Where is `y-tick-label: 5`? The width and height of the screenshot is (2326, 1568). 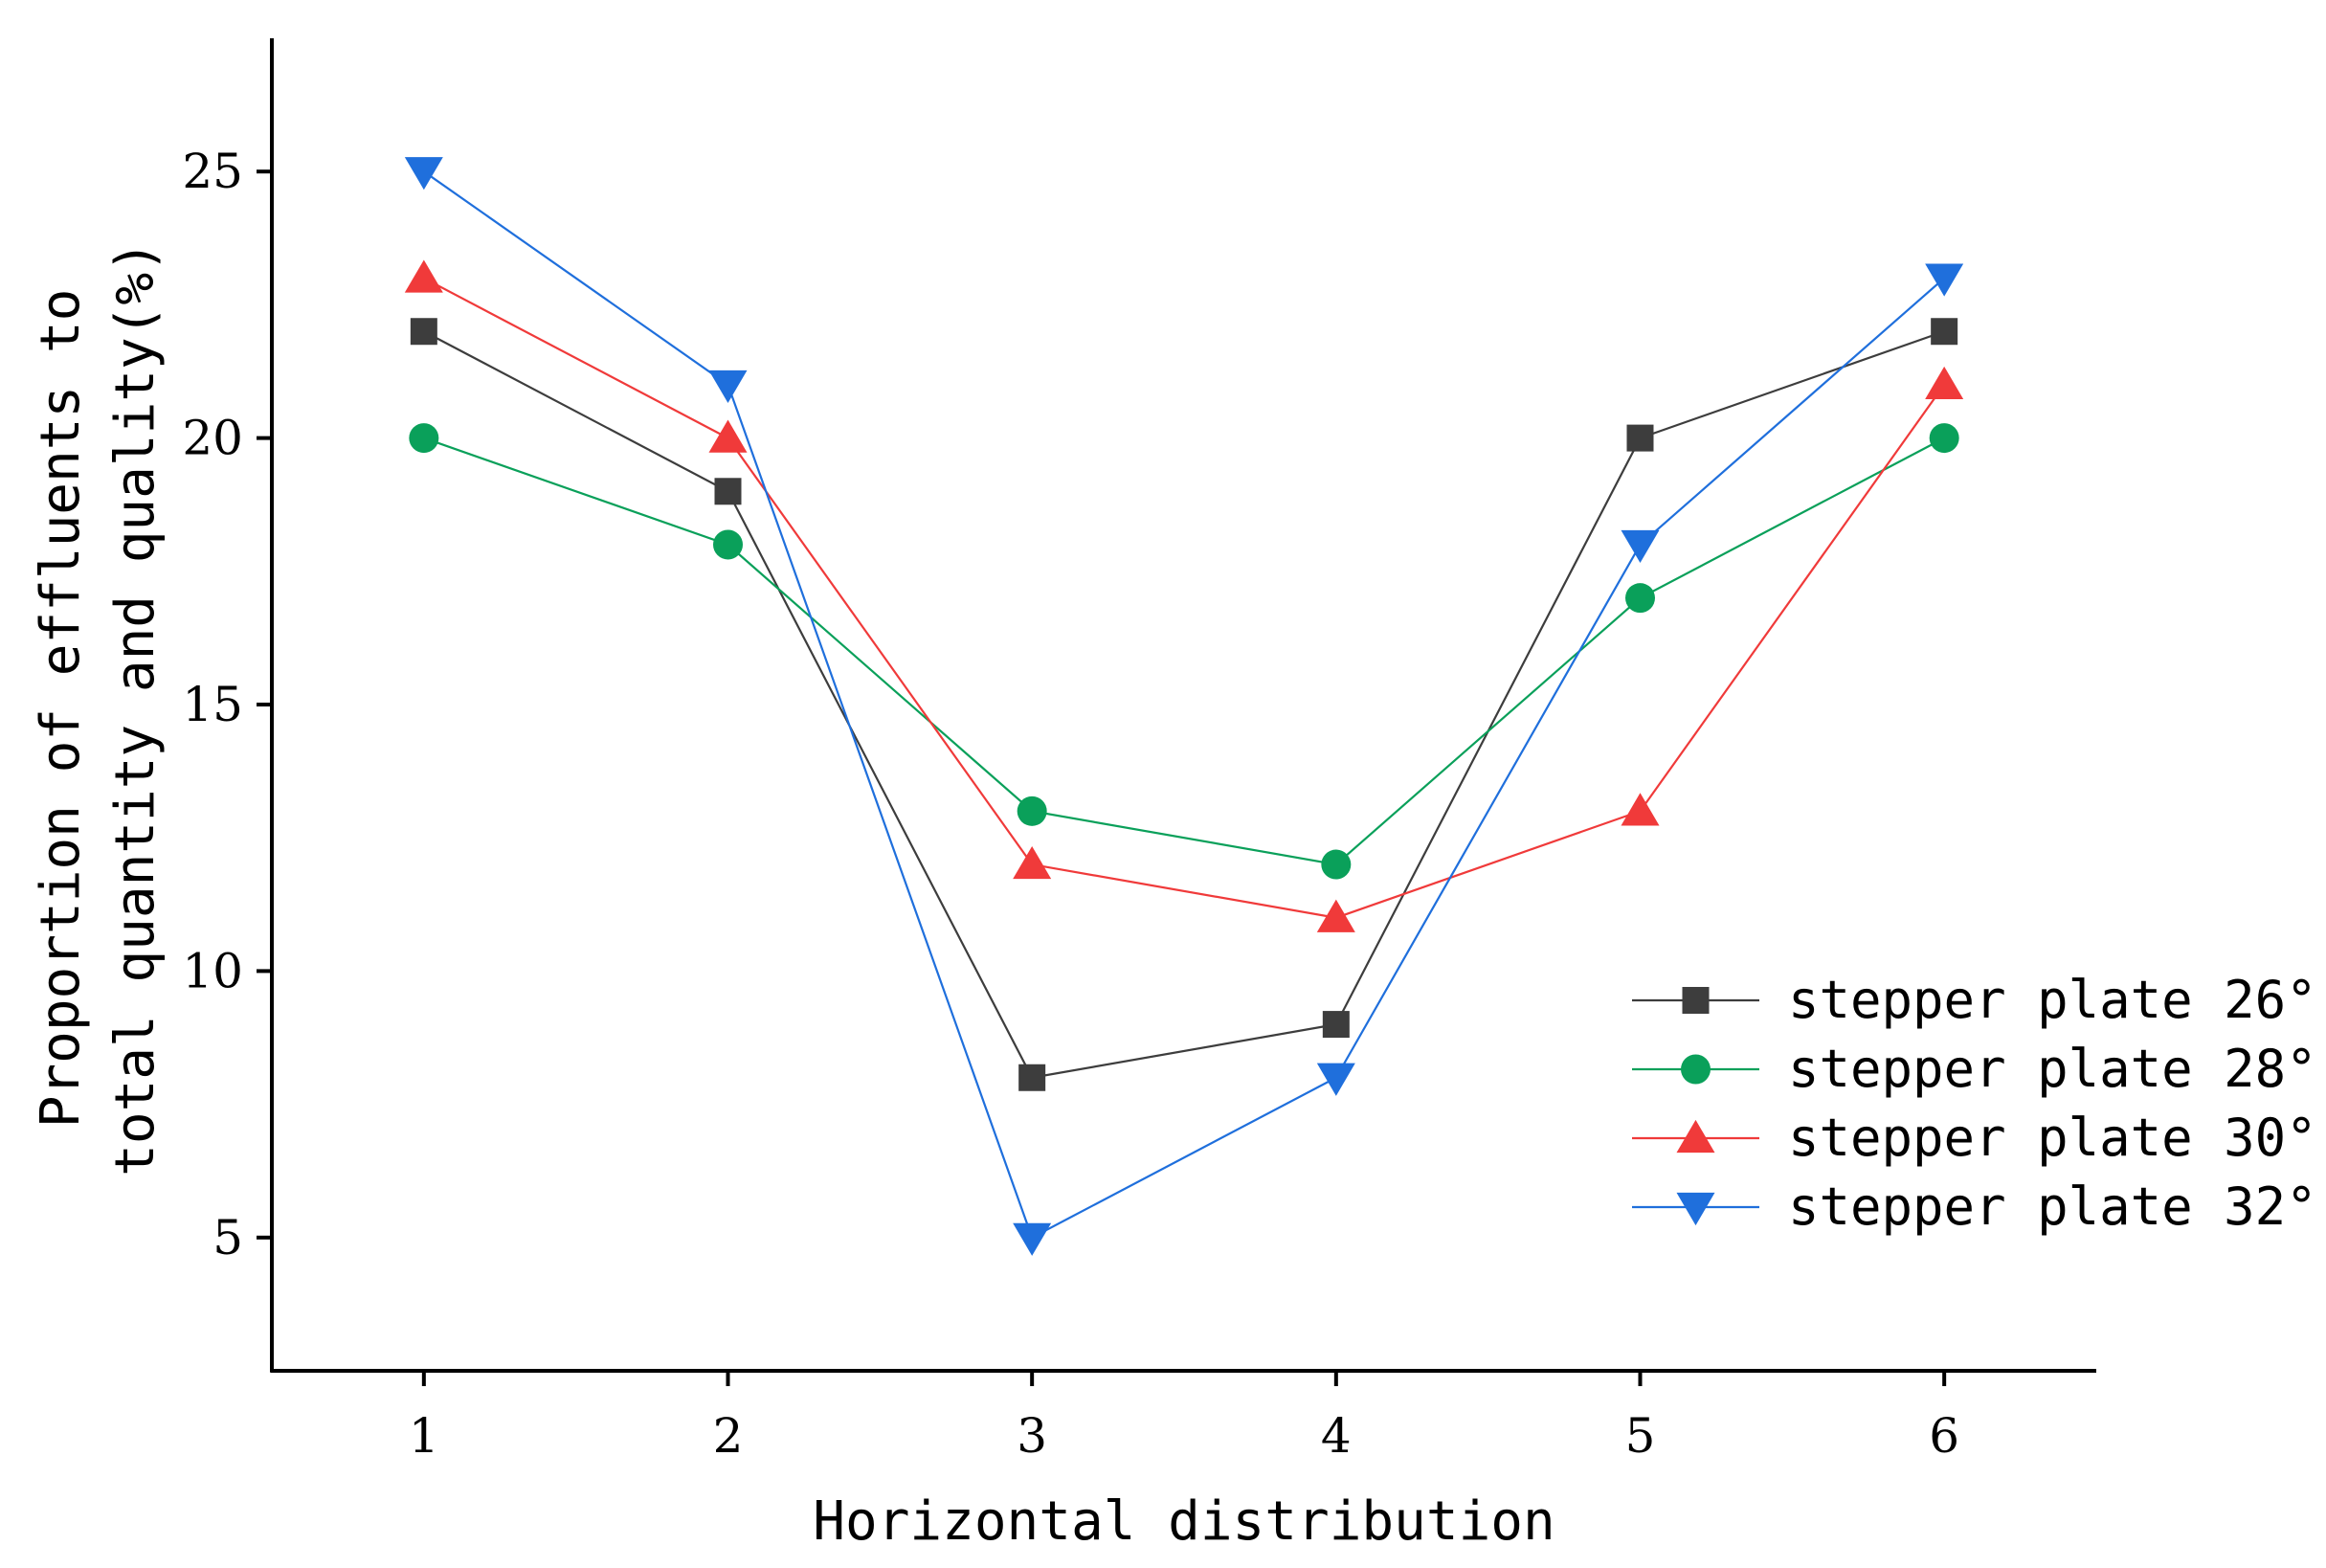 y-tick-label: 5 is located at coordinates (227, 1238).